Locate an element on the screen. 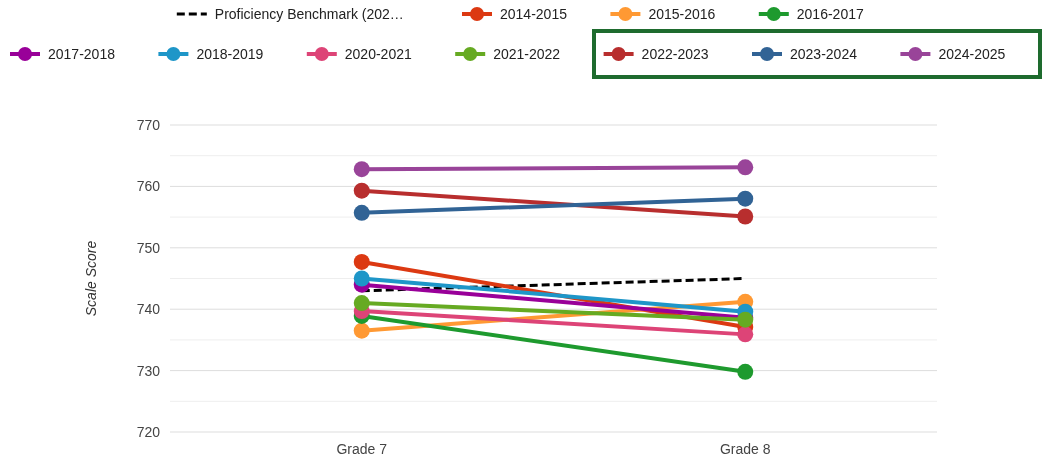 The width and height of the screenshot is (1044, 464). legend-label: 2020-2021 is located at coordinates (378, 53).